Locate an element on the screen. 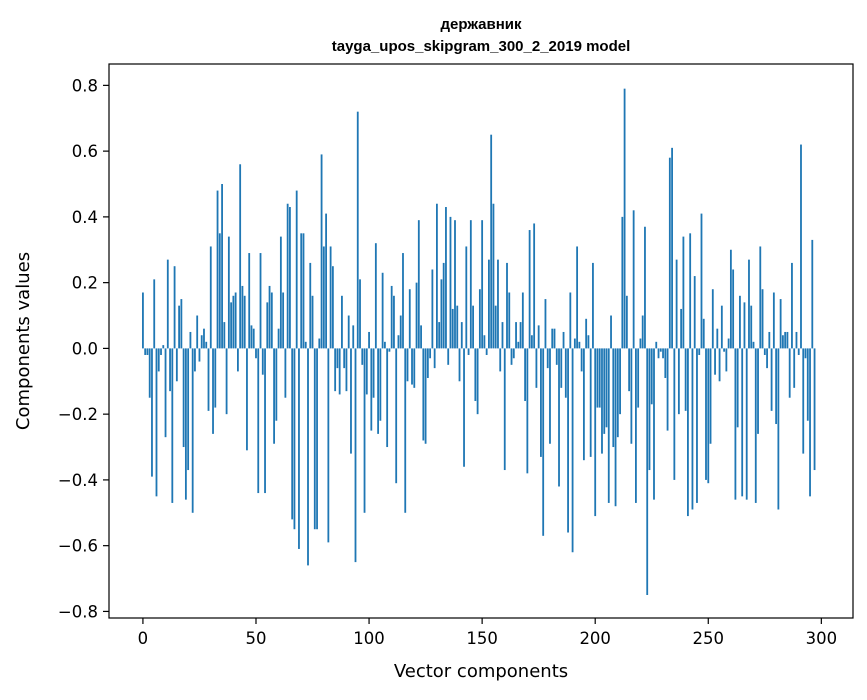  x-tick-label: 50 is located at coordinates (255, 638).